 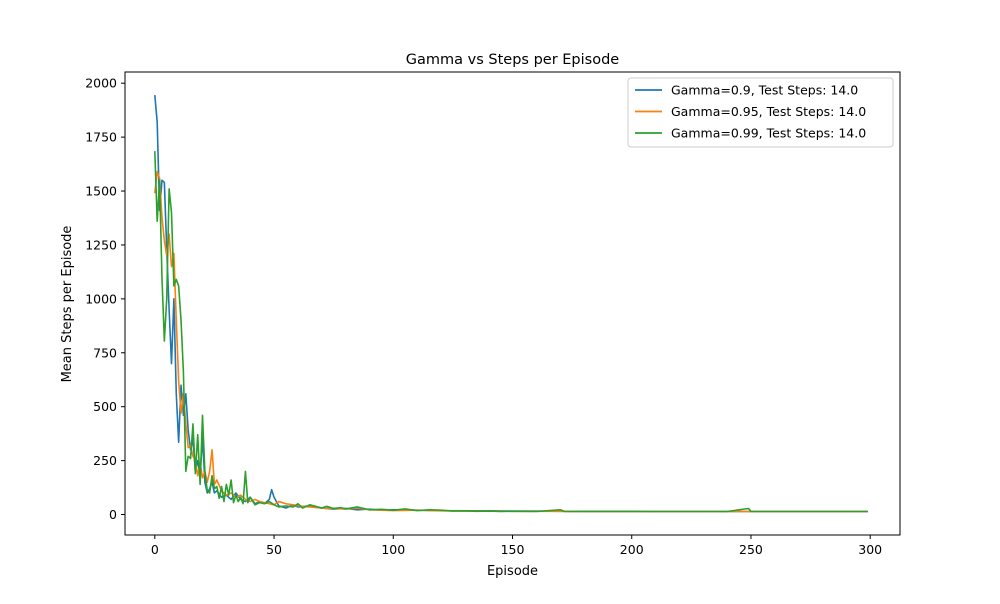 I want to click on y-axis-ticks: 0 250 500 750 1000 1250 1500 1750 2000, so click(x=105, y=299).